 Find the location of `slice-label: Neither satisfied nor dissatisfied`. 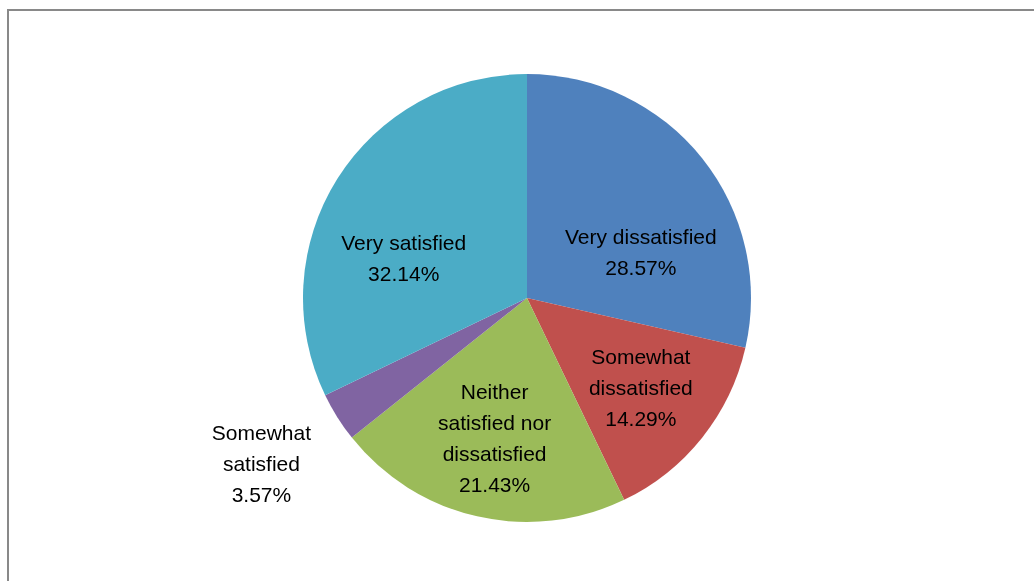

slice-label: Neither satisfied nor dissatisfied is located at coordinates (494, 423).